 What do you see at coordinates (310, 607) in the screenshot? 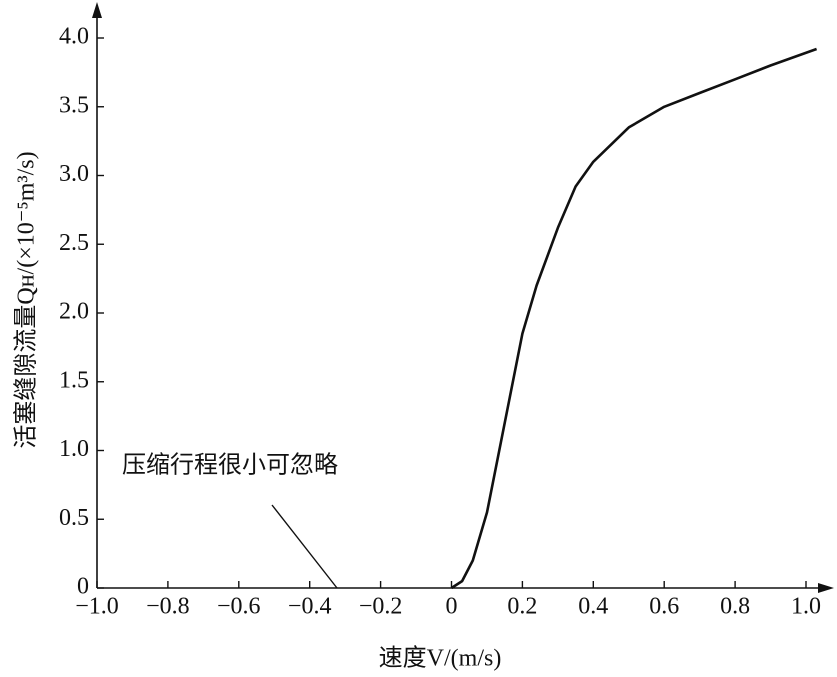
I see `x-tick-label: −0.4` at bounding box center [310, 607].